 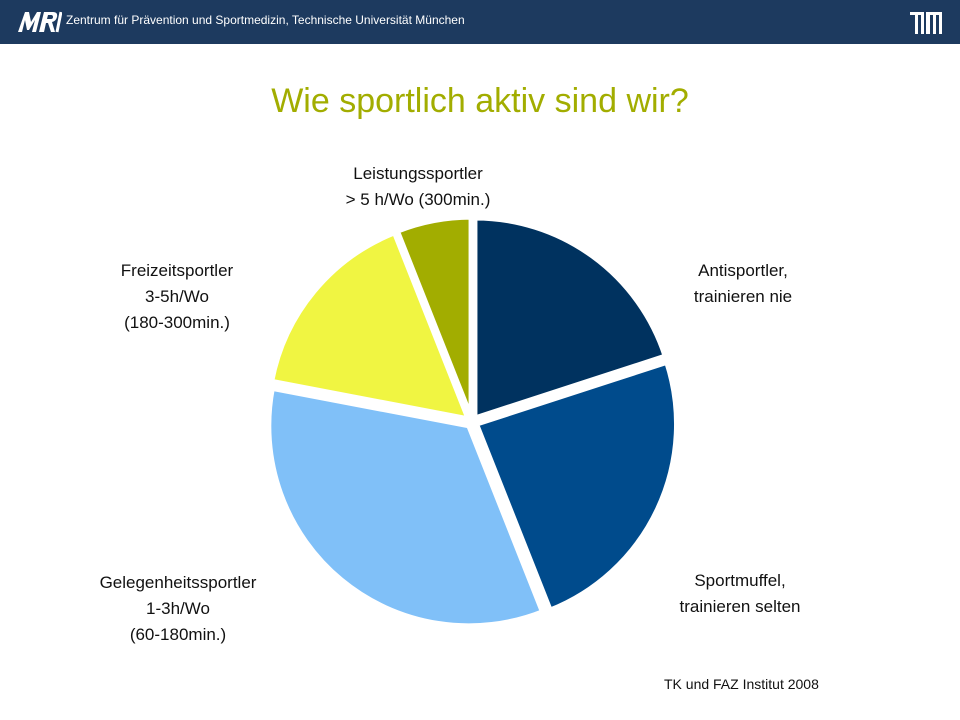 What do you see at coordinates (434, 316) in the screenshot?
I see `slice-leistungssportler` at bounding box center [434, 316].